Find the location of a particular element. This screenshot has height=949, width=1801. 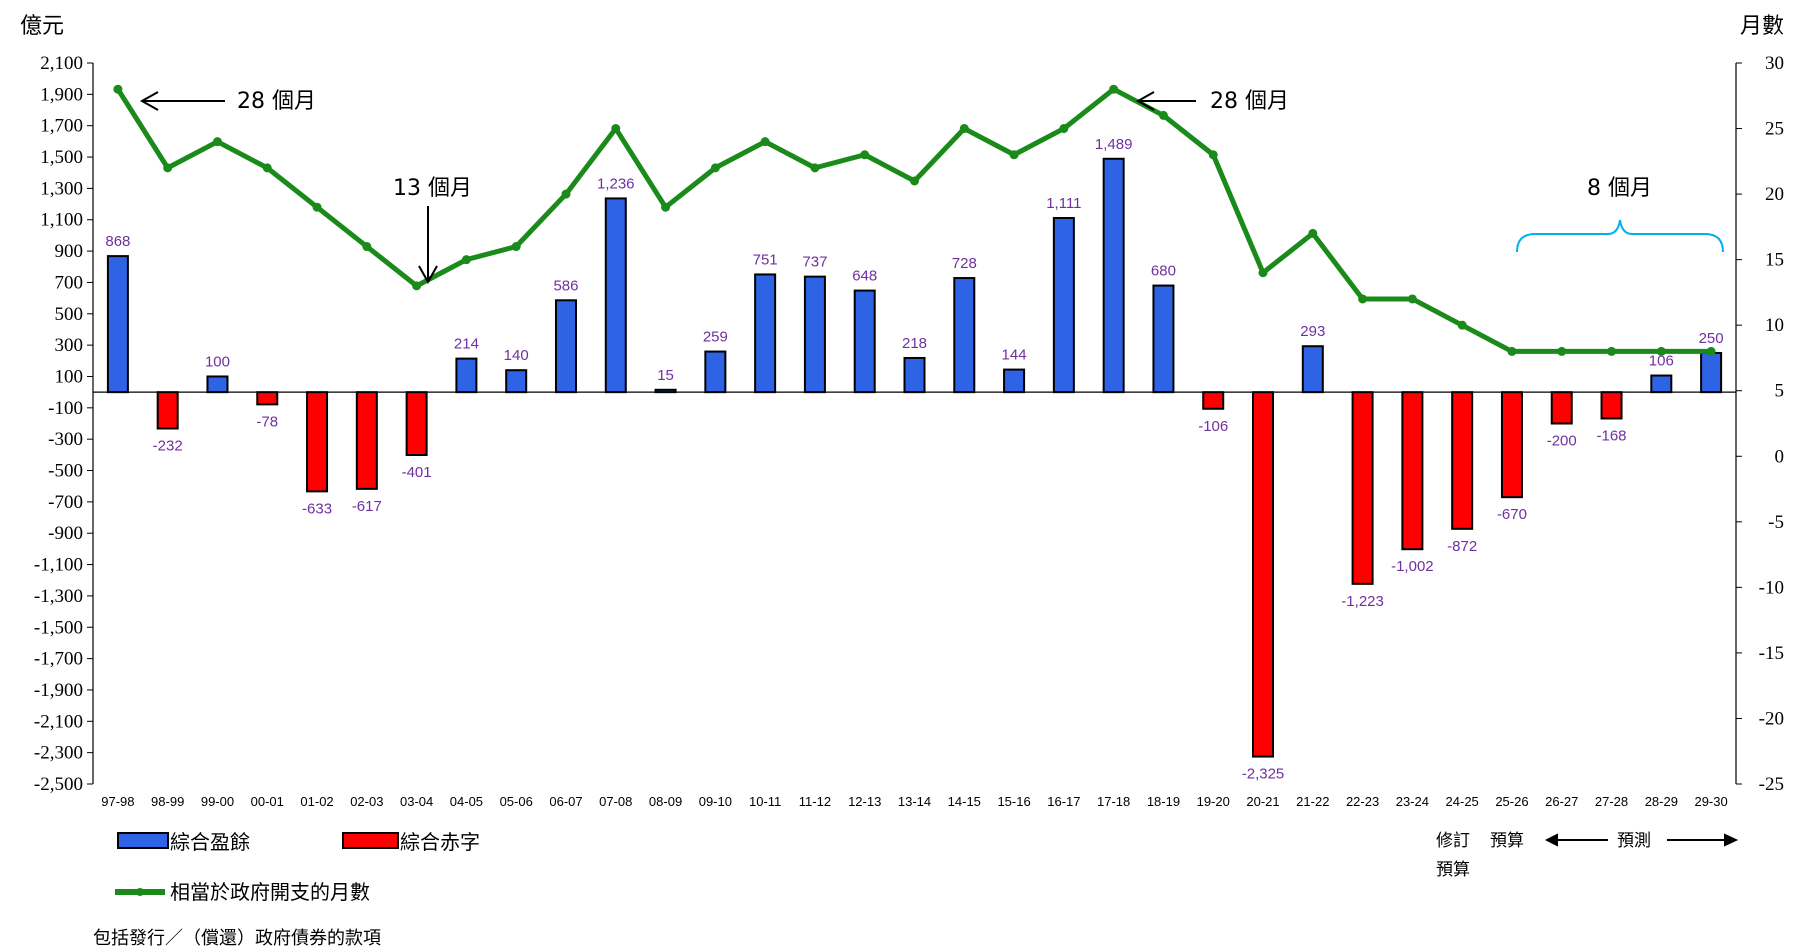

category-label: 09-10 is located at coordinates (715, 801).